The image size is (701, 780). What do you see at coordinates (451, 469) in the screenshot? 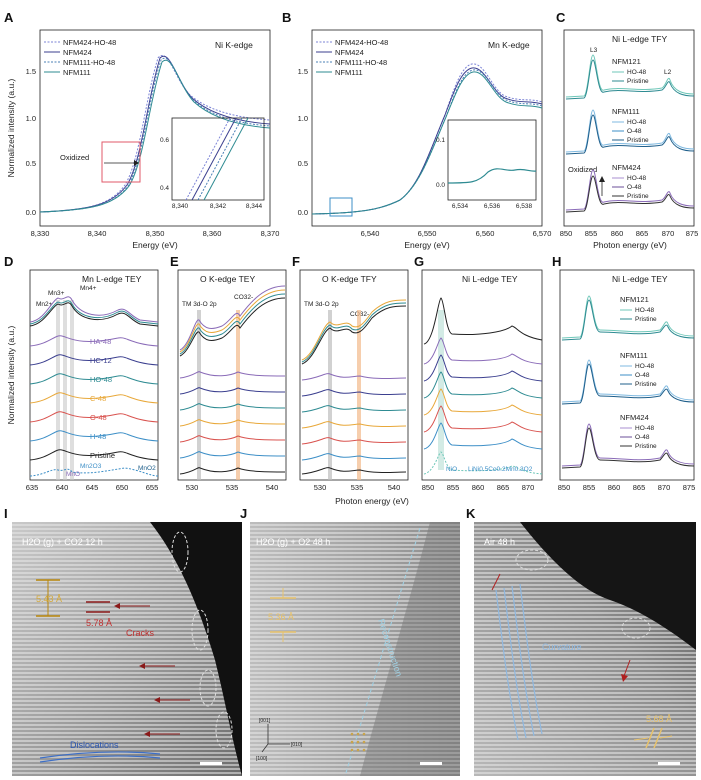
I see `g-ref0: NiO` at bounding box center [451, 469].